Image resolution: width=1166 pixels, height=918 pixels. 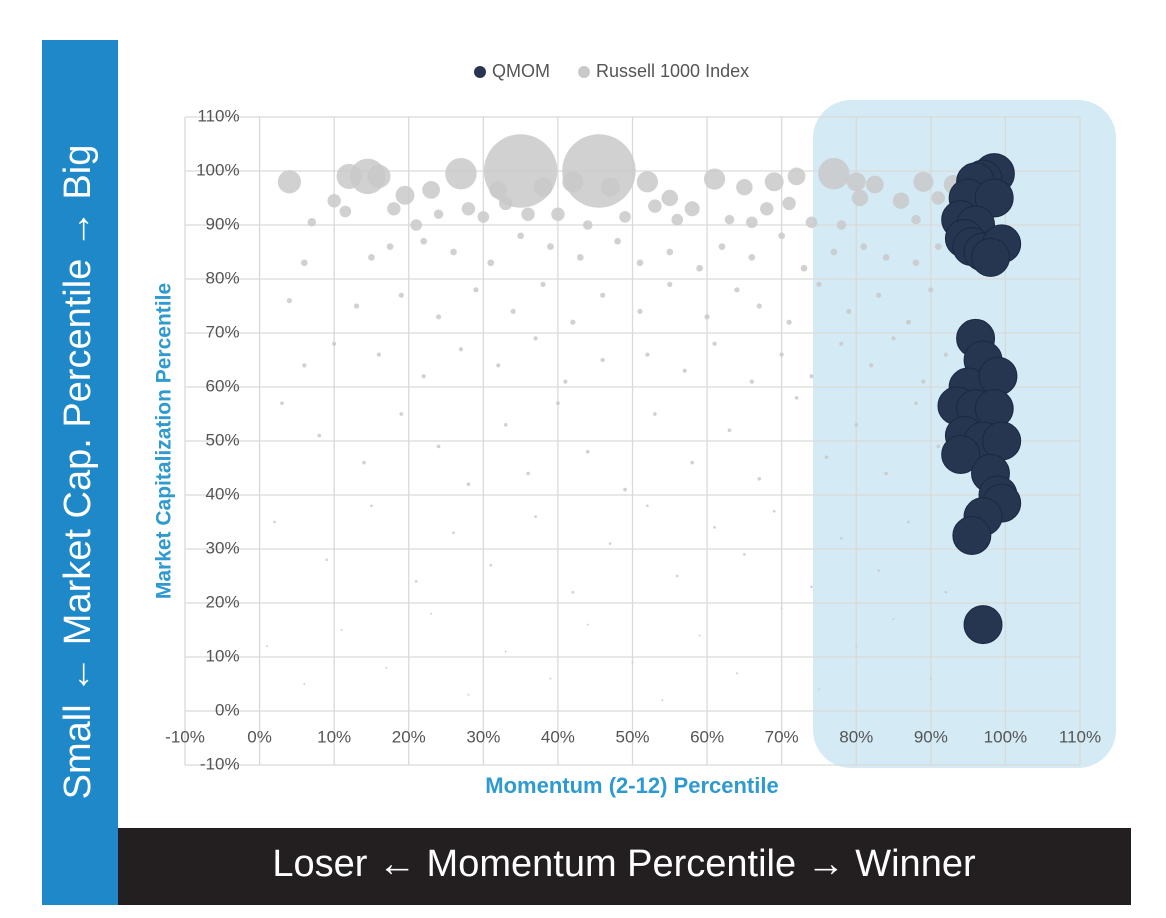 What do you see at coordinates (521, 71) in the screenshot?
I see `legend-label: QMOM` at bounding box center [521, 71].